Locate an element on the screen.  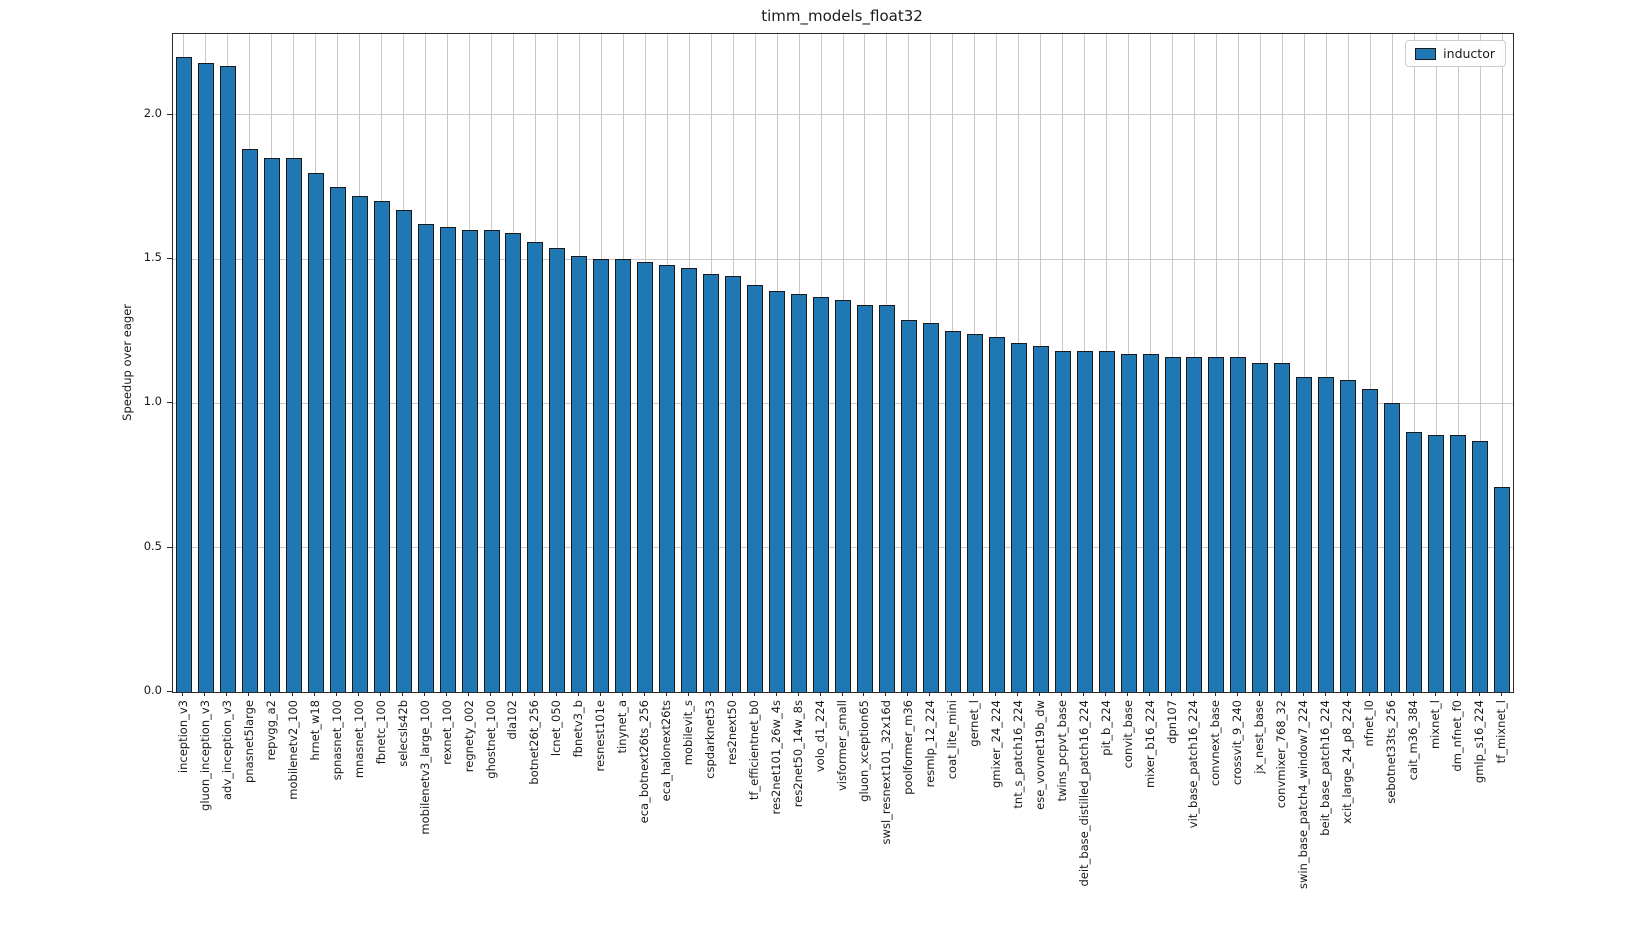
x-tick-label: fbnetc_100 is located at coordinates (380, 732).